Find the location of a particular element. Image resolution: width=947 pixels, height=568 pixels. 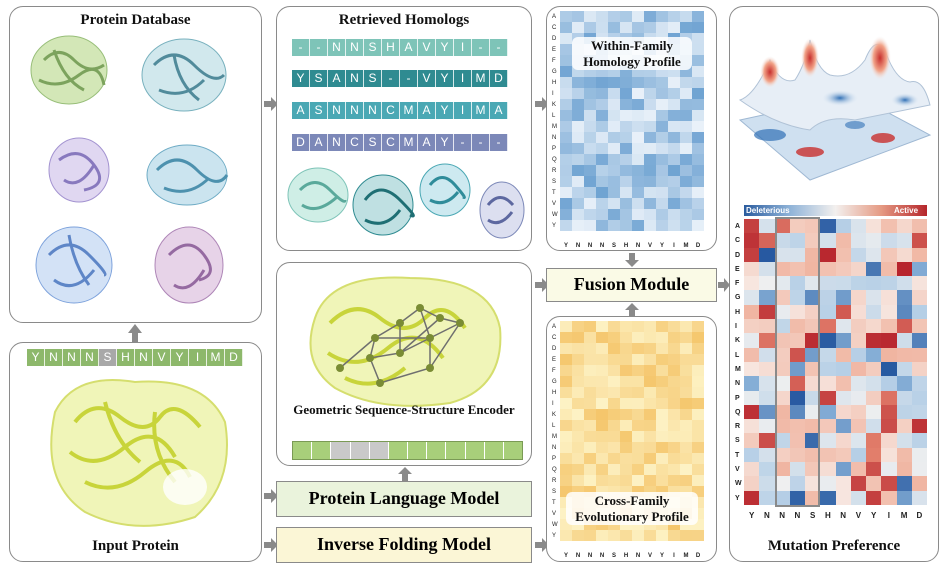

homolog-residue: S is located at coordinates (319, 78).